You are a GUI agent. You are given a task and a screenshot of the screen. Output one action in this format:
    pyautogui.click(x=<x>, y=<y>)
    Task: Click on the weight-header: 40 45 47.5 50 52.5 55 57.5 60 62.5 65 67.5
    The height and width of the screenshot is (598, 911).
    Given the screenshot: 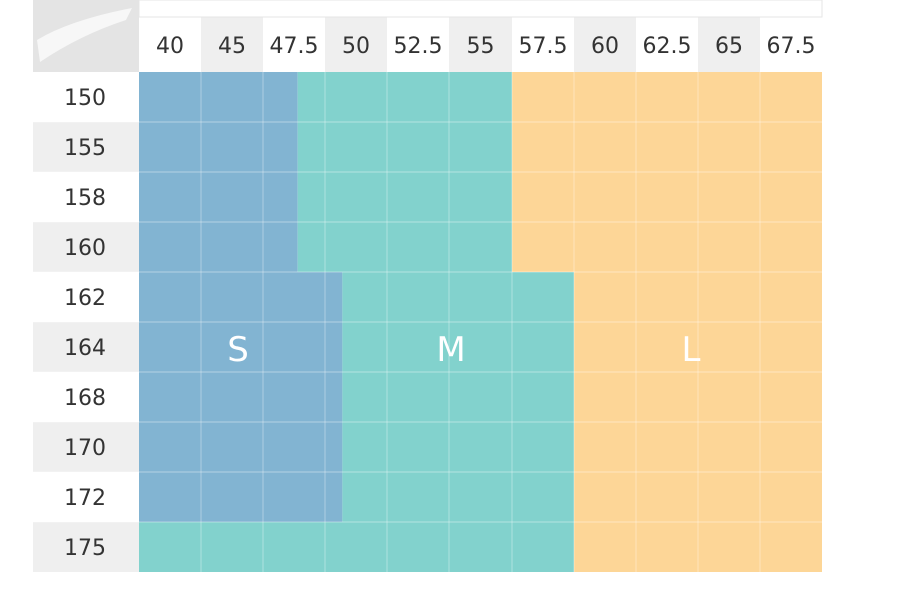 What is the action you would take?
    pyautogui.click(x=428, y=36)
    